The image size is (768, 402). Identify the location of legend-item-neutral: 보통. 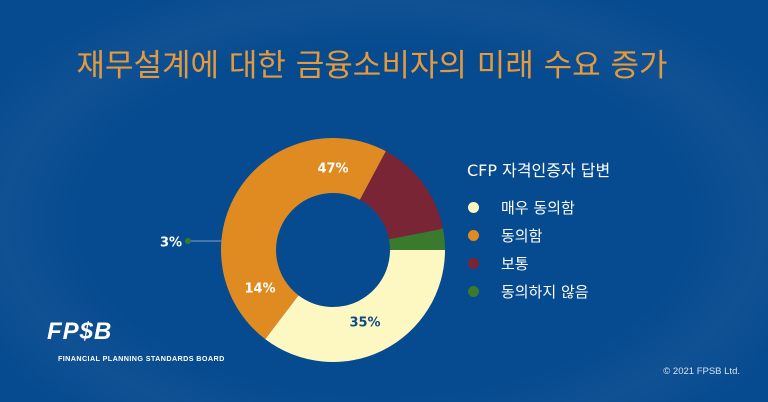
(538, 263).